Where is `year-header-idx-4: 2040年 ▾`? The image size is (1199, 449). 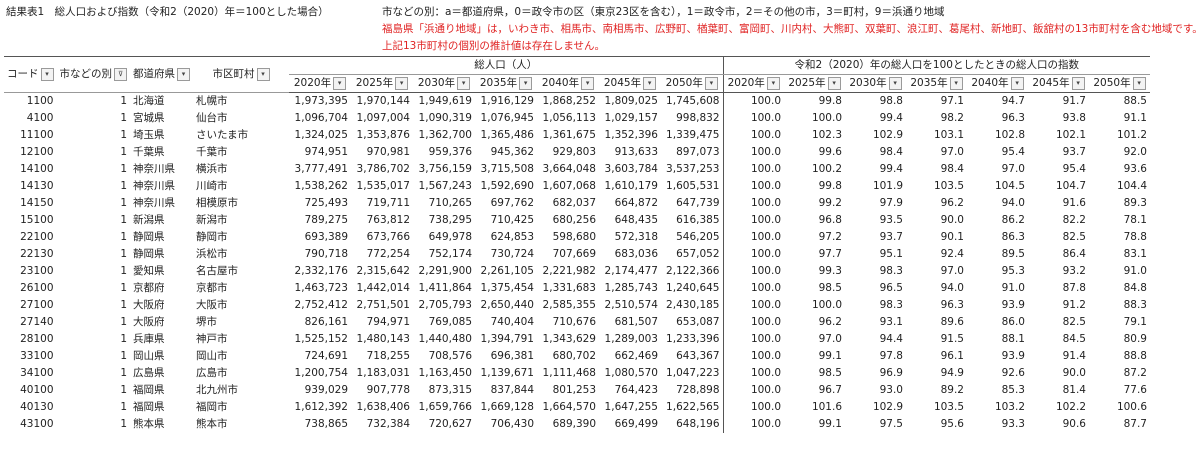 year-header-idx-4: 2040年 ▾ is located at coordinates (997, 83).